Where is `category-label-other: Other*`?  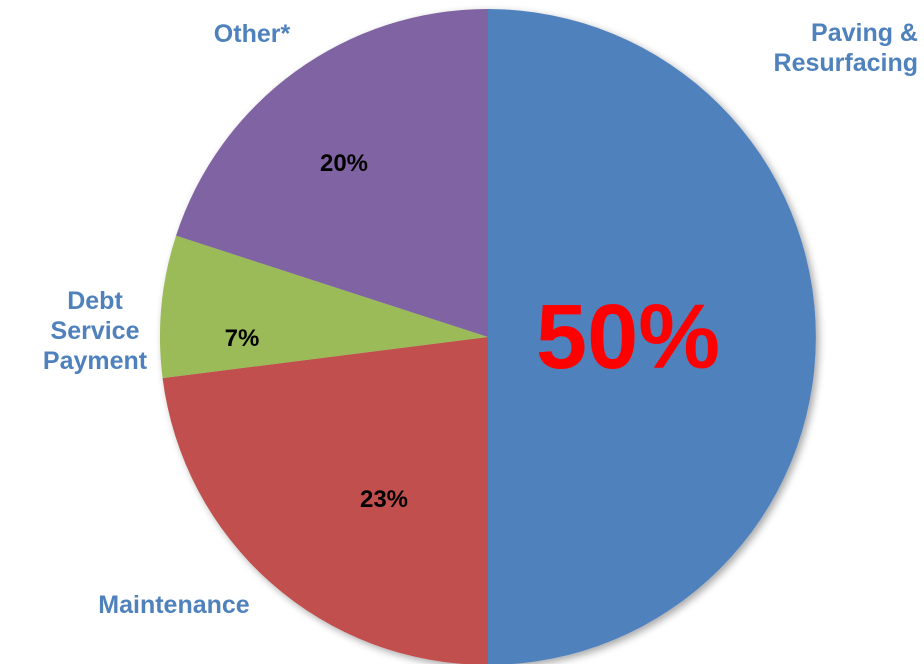
category-label-other: Other* is located at coordinates (252, 34).